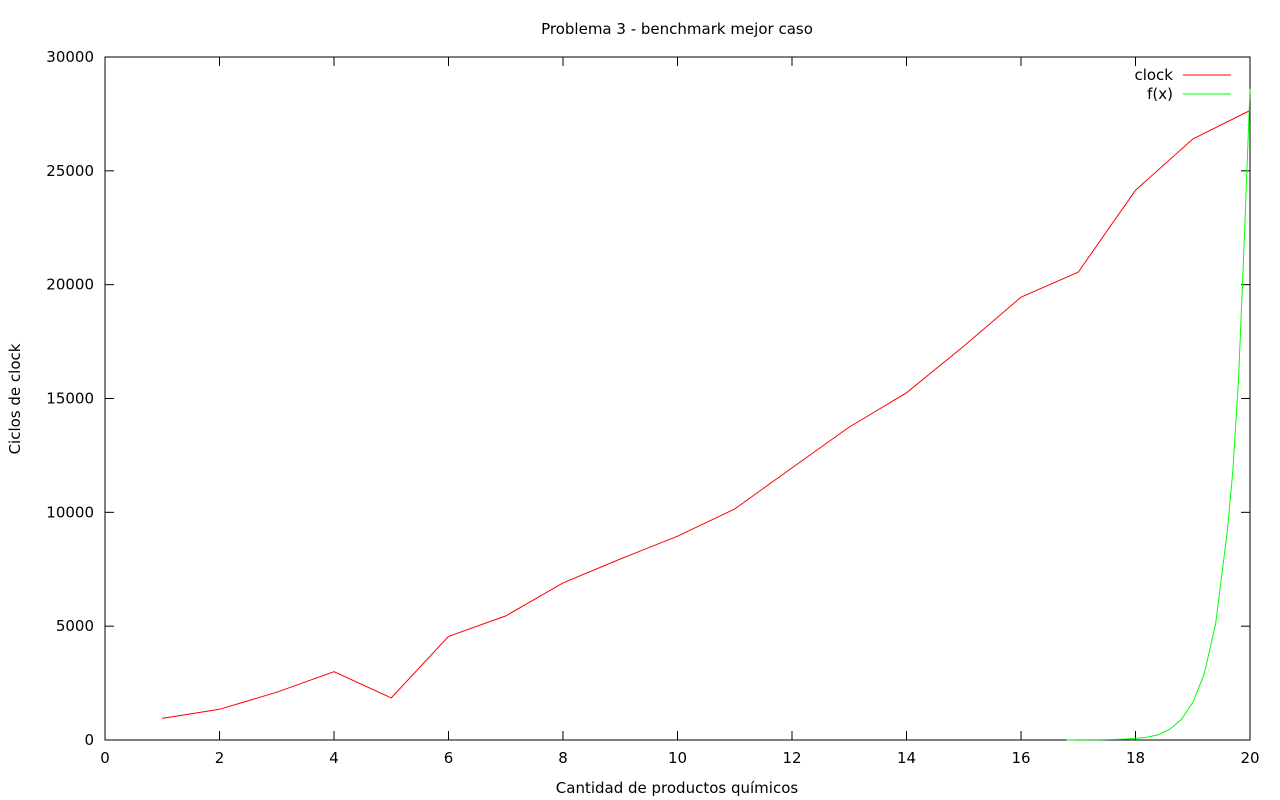 Image resolution: width=1280 pixels, height=800 pixels. I want to click on legend-label-1: f(x), so click(1160, 94).